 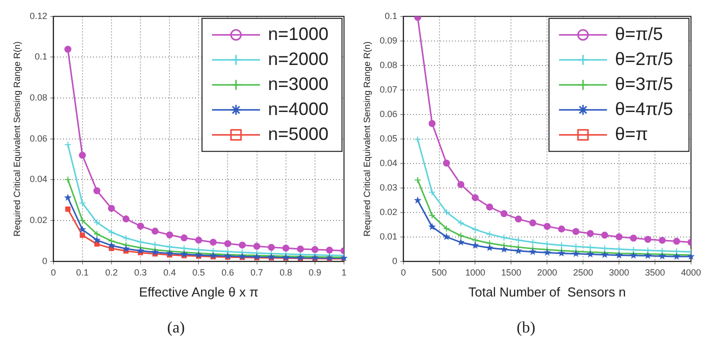 What do you see at coordinates (298, 84) in the screenshot?
I see `legend-label: n=3000` at bounding box center [298, 84].